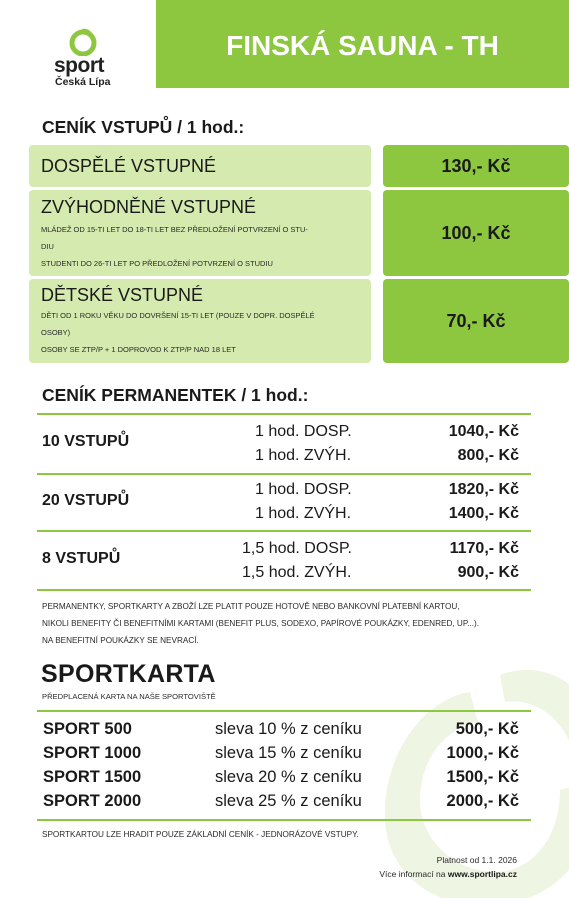 This screenshot has width=569, height=898. I want to click on pass-label: 20 VSTUPŮ, so click(86, 500).